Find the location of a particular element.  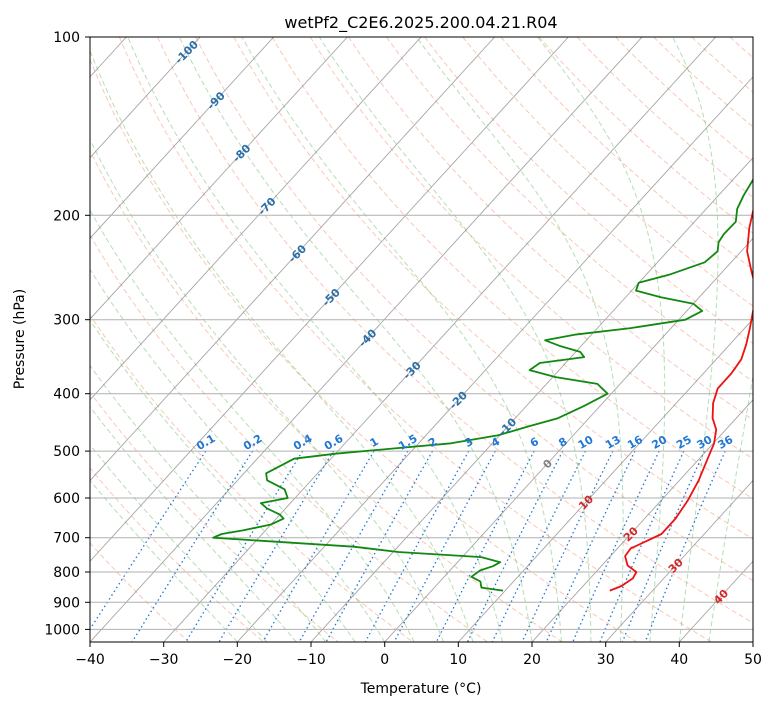

x-tick-label: −30 is located at coordinates (164, 660).